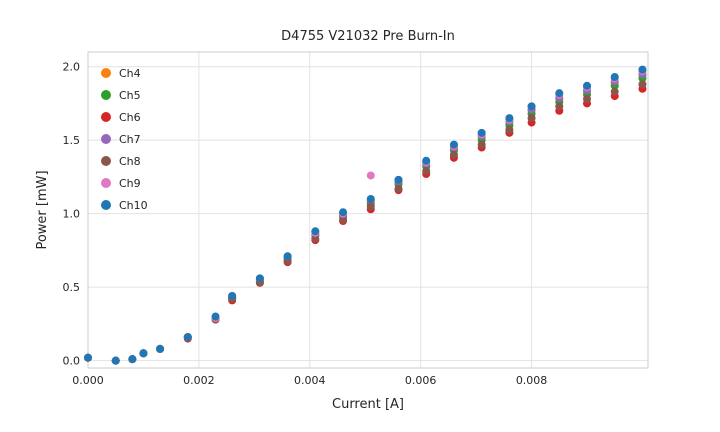 This screenshot has width=720, height=432. What do you see at coordinates (72, 140) in the screenshot?
I see `y-tick-label: 1.5` at bounding box center [72, 140].